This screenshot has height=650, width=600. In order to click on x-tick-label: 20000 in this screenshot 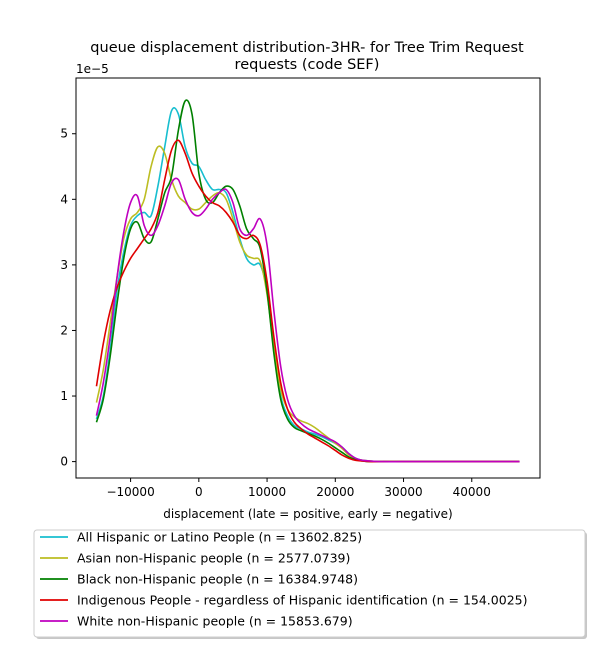, I will do `click(335, 492)`.